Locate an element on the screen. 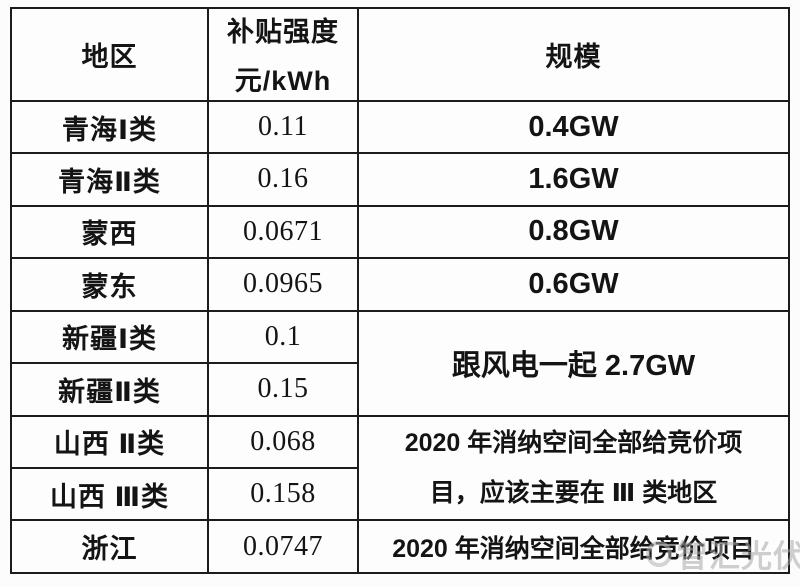 The image size is (800, 587). region-cell: 新疆Ⅱ类 is located at coordinates (109, 389).